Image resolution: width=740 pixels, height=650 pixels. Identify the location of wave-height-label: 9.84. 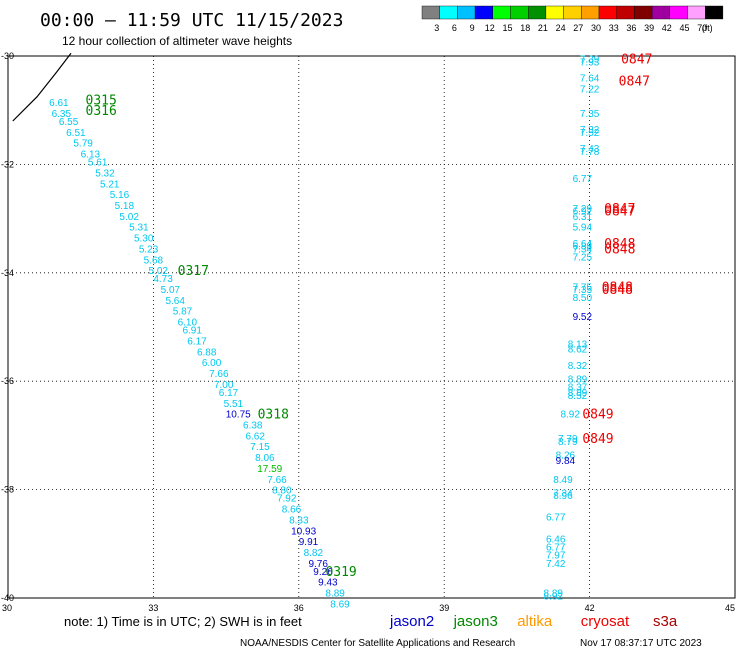
(566, 461).